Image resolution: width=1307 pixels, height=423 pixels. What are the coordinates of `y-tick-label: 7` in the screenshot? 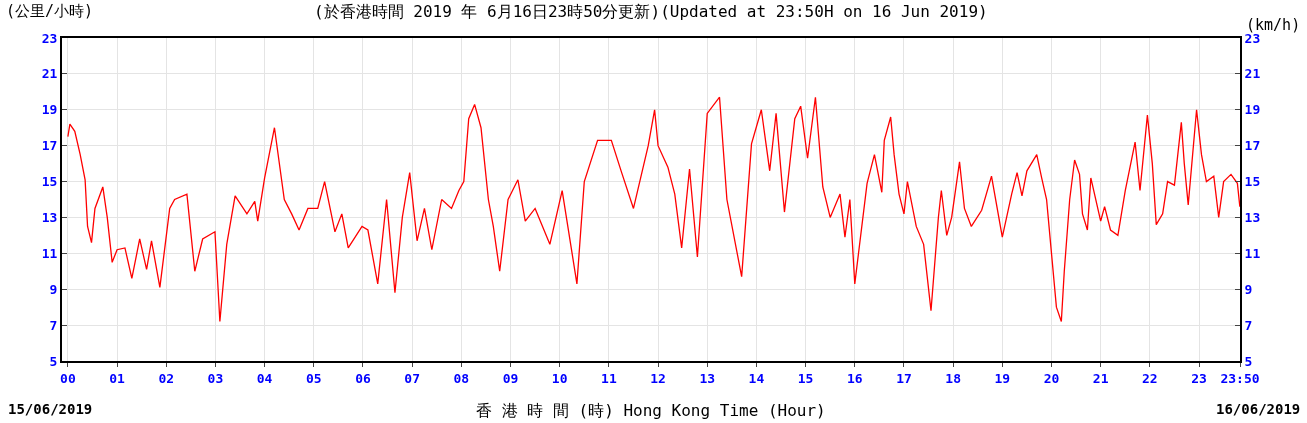 It's located at (53, 325).